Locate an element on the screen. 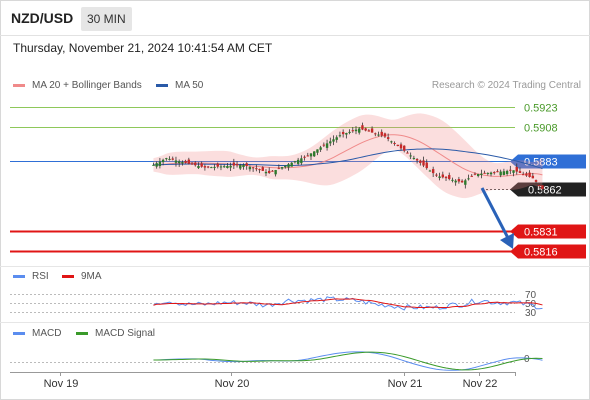 The image size is (590, 400). legend-macd: MACD is located at coordinates (37, 333).